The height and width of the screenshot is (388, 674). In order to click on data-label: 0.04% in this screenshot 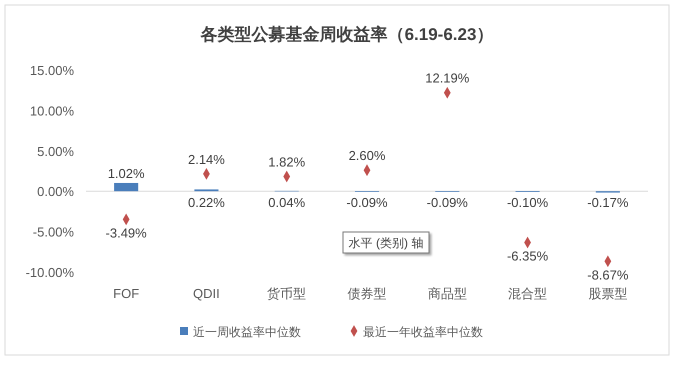, I will do `click(287, 202)`.